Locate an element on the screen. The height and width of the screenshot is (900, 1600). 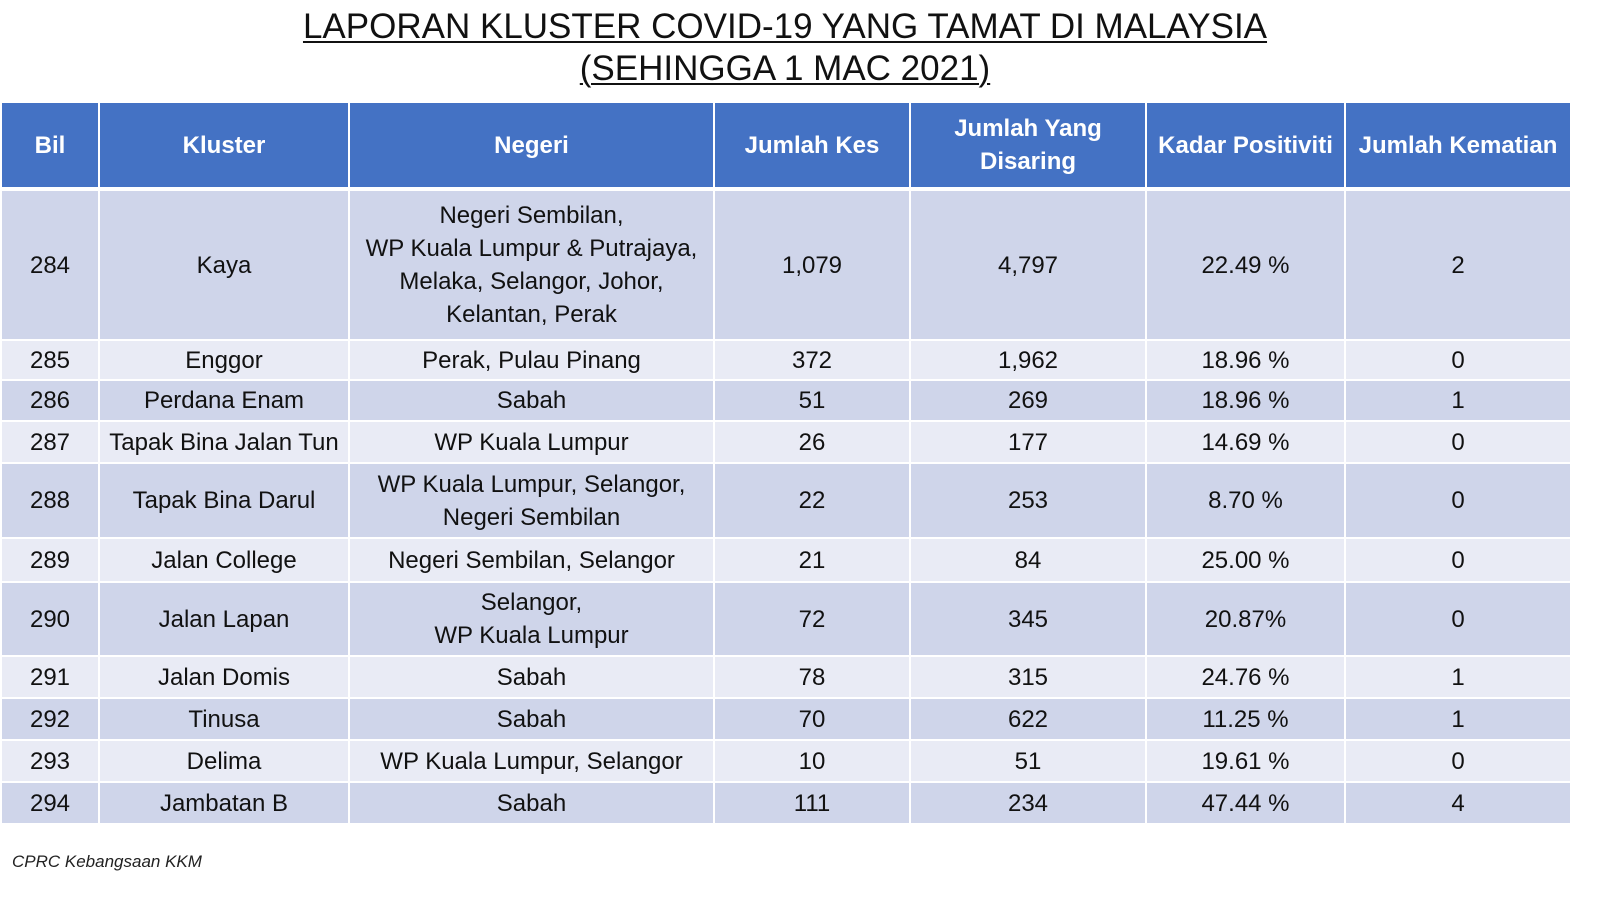
cell-negeri: WP Kuala Lumpur, Selangor is located at coordinates (531, 761).